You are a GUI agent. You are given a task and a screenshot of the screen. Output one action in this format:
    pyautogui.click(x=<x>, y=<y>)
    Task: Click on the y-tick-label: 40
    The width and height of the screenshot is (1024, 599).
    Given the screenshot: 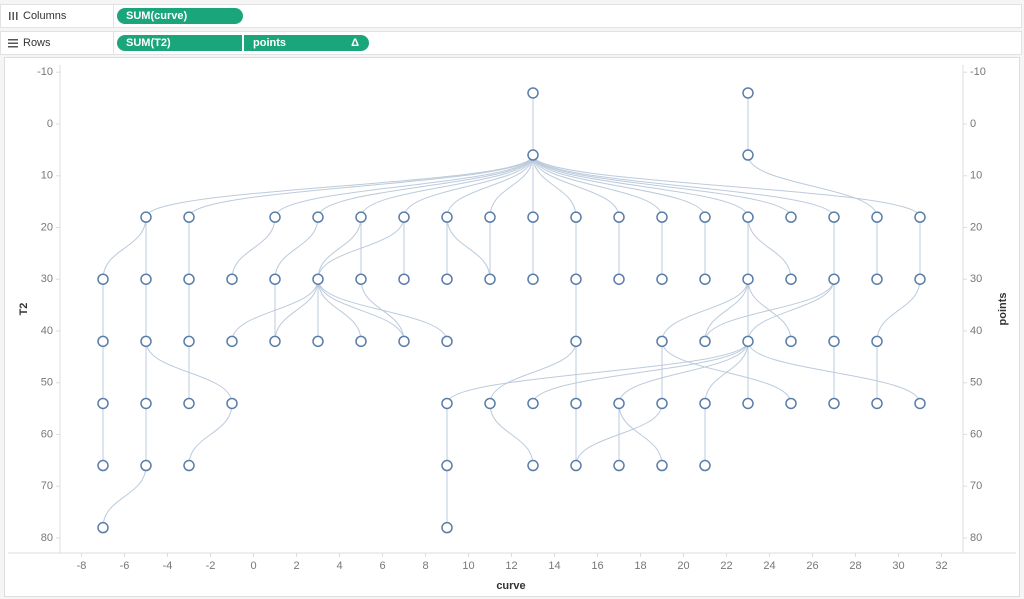 What is the action you would take?
    pyautogui.click(x=47, y=331)
    